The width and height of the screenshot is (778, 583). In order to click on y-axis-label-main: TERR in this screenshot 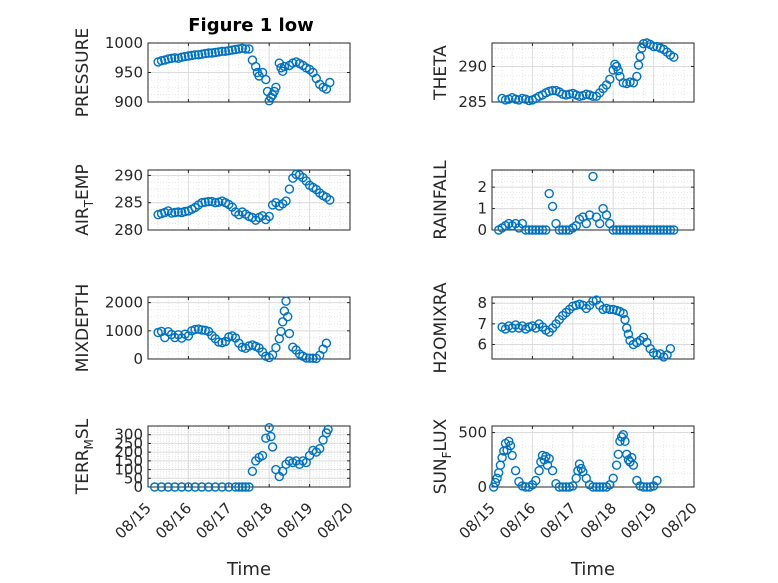, I will do `click(83, 472)`.